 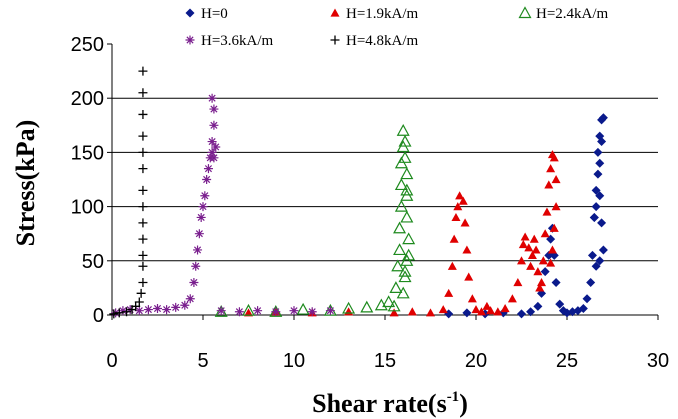 What do you see at coordinates (397, 27) in the screenshot?
I see `legend: H=0 H=1.9kA/m H=2.4kA/m H=3.6kA/m H=4.8kA/m` at bounding box center [397, 27].